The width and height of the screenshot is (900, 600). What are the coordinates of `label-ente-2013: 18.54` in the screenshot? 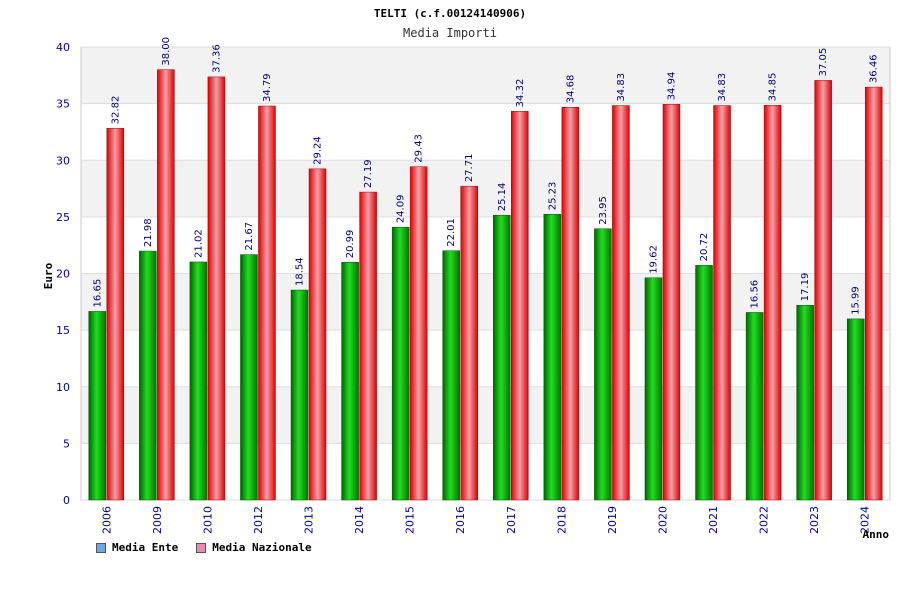 It's located at (300, 271).